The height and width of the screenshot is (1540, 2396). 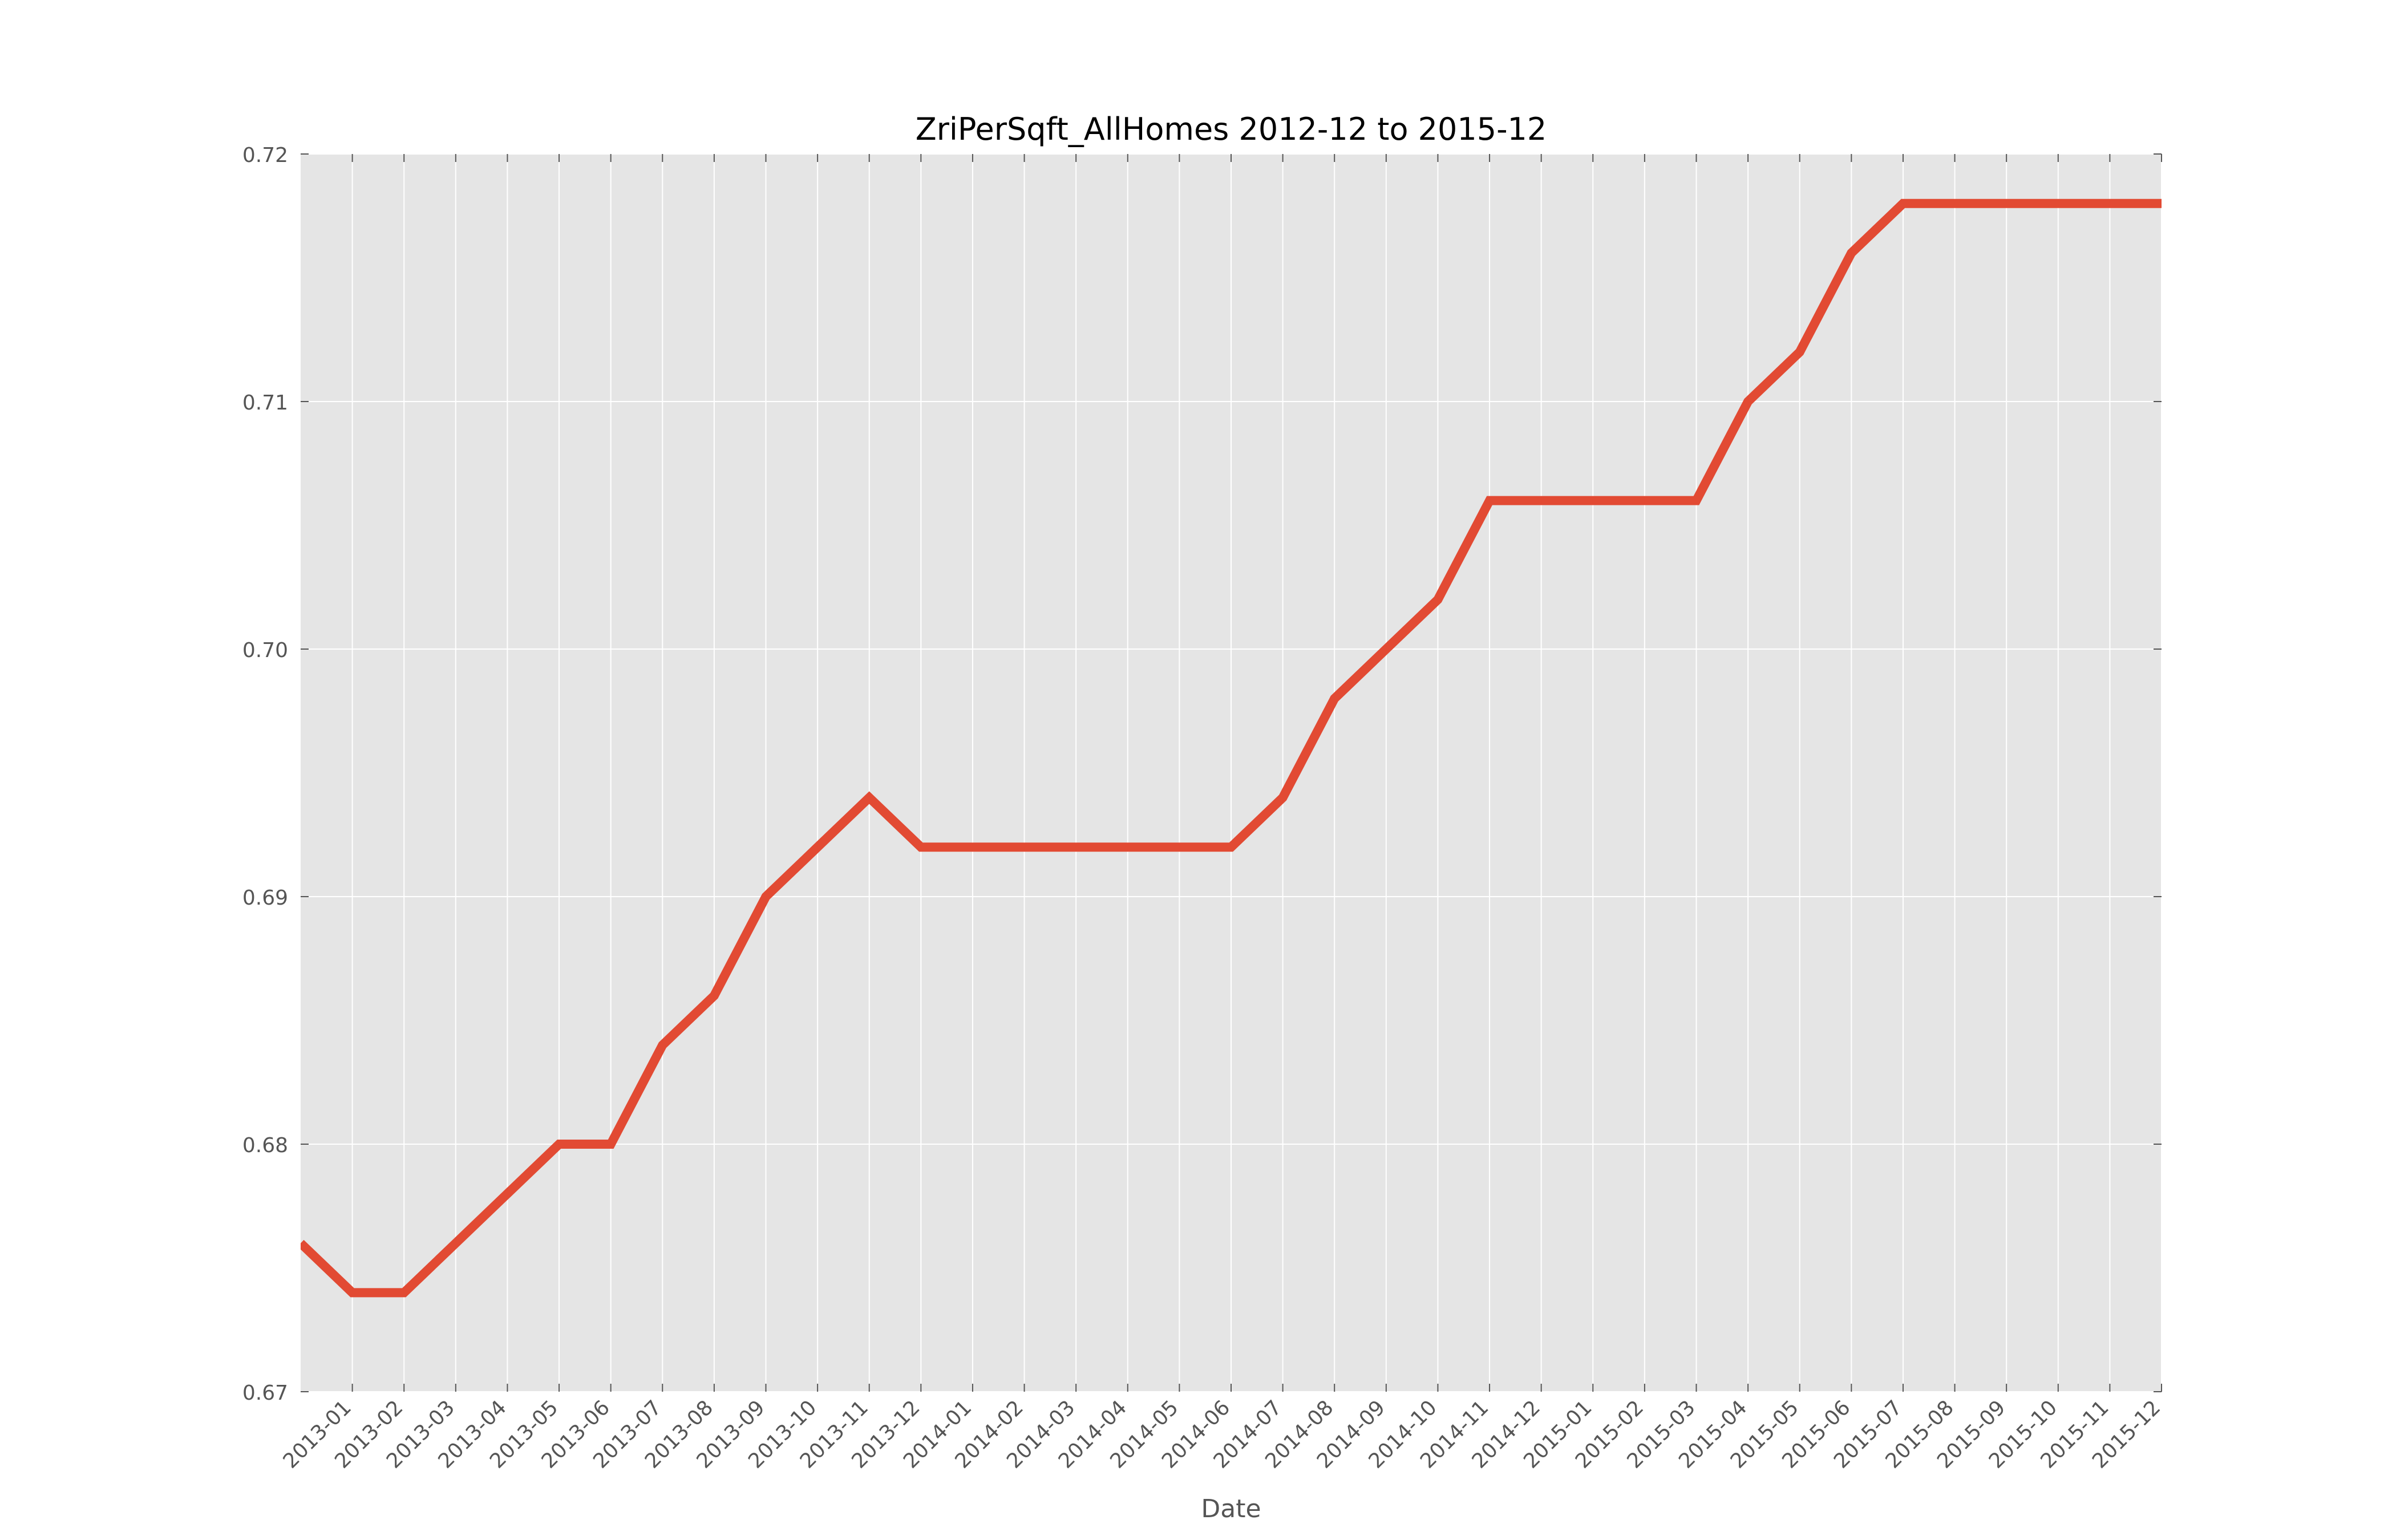 I want to click on y-tick-label: 0.69, so click(x=265, y=898).